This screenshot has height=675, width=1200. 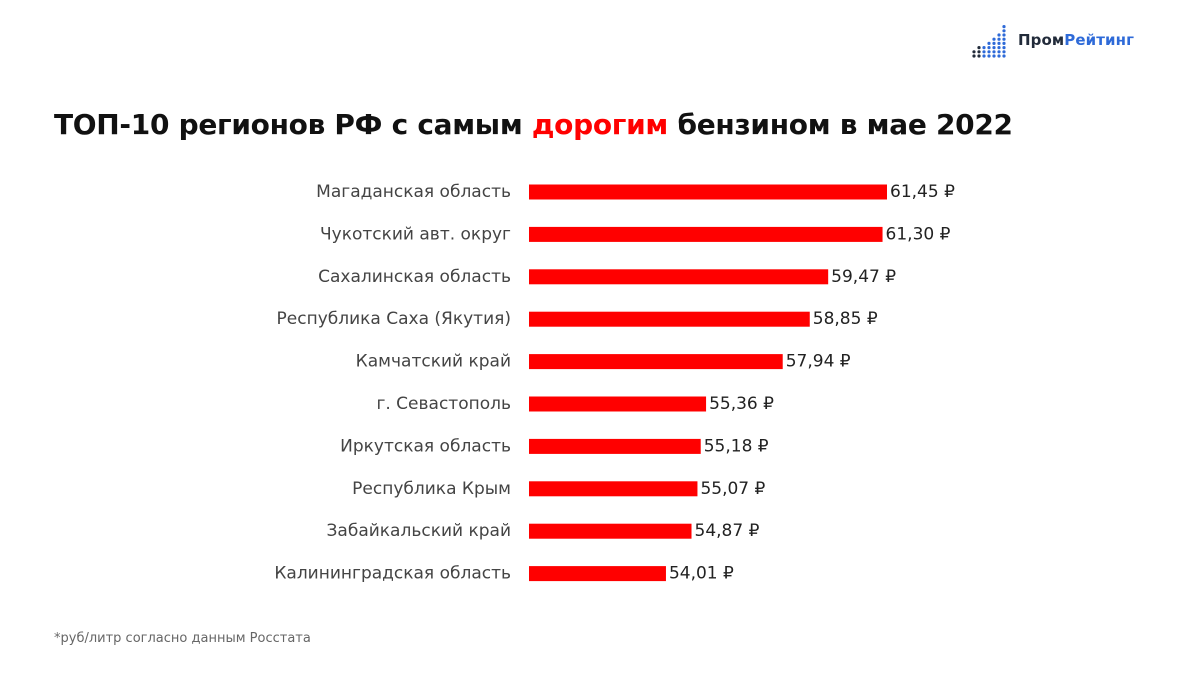 I want to click on logo-wordmark: ПромРейтинг, so click(x=1076, y=40).